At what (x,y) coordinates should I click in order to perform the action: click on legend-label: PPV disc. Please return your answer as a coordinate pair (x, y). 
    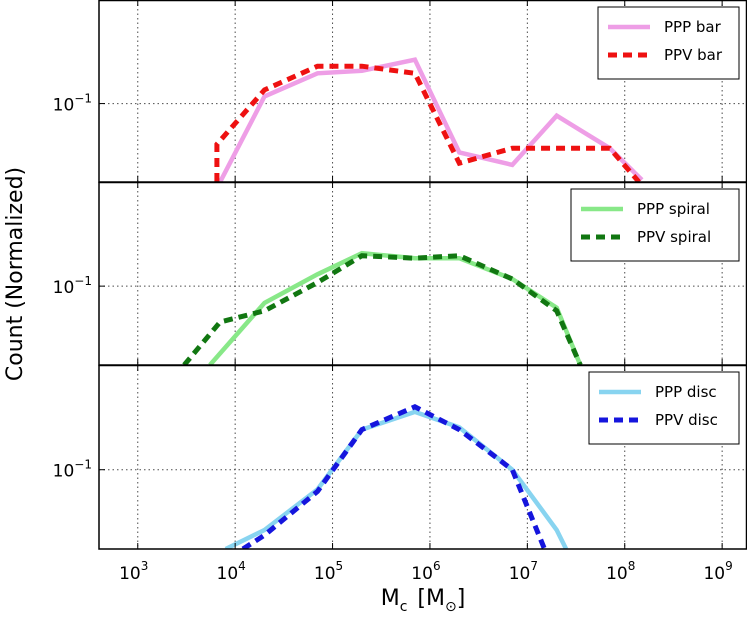
    Looking at the image, I should click on (686, 420).